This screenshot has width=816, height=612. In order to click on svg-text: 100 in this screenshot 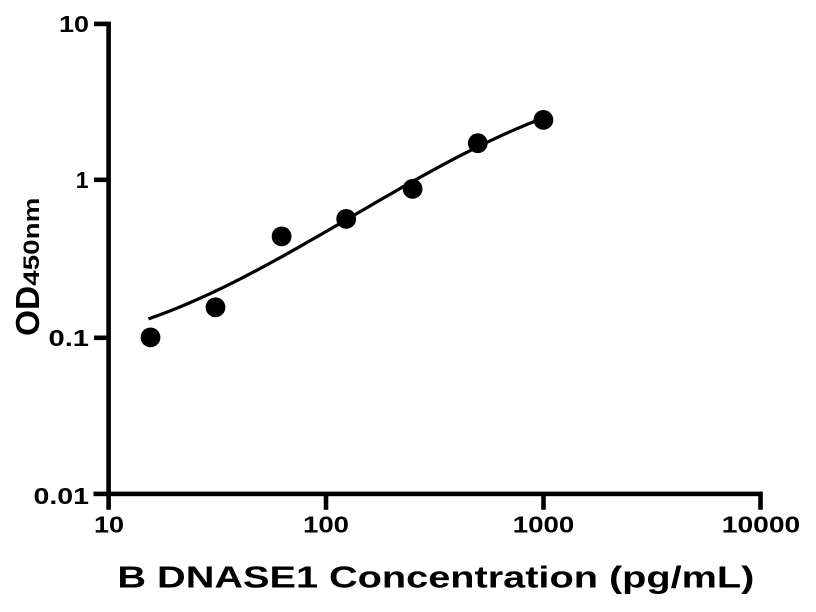, I will do `click(326, 525)`.